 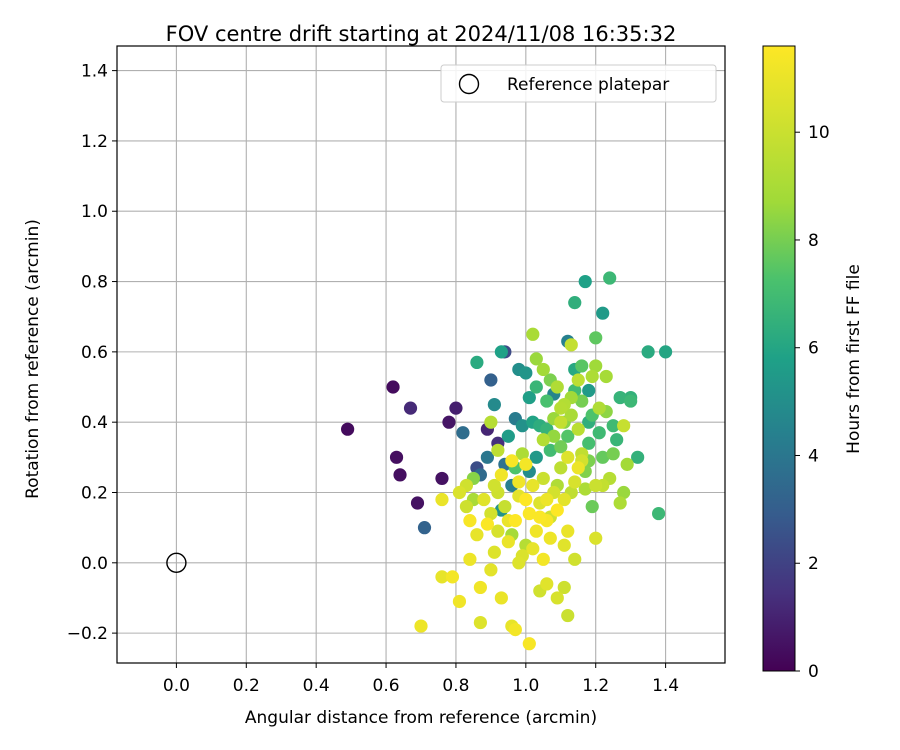 What do you see at coordinates (94, 423) in the screenshot?
I see `y-tick-label: 0.4` at bounding box center [94, 423].